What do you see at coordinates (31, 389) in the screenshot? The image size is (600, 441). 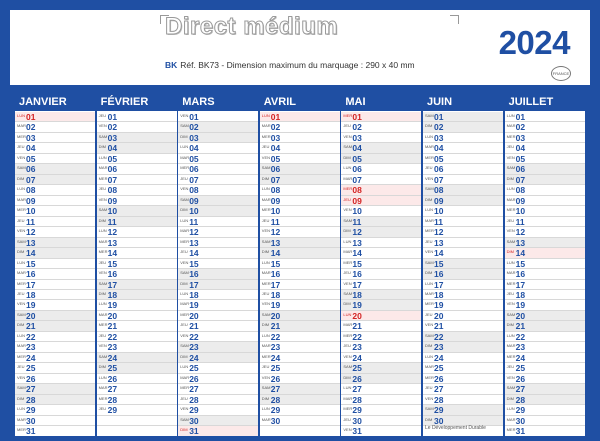 I see `day-number: 27` at bounding box center [31, 389].